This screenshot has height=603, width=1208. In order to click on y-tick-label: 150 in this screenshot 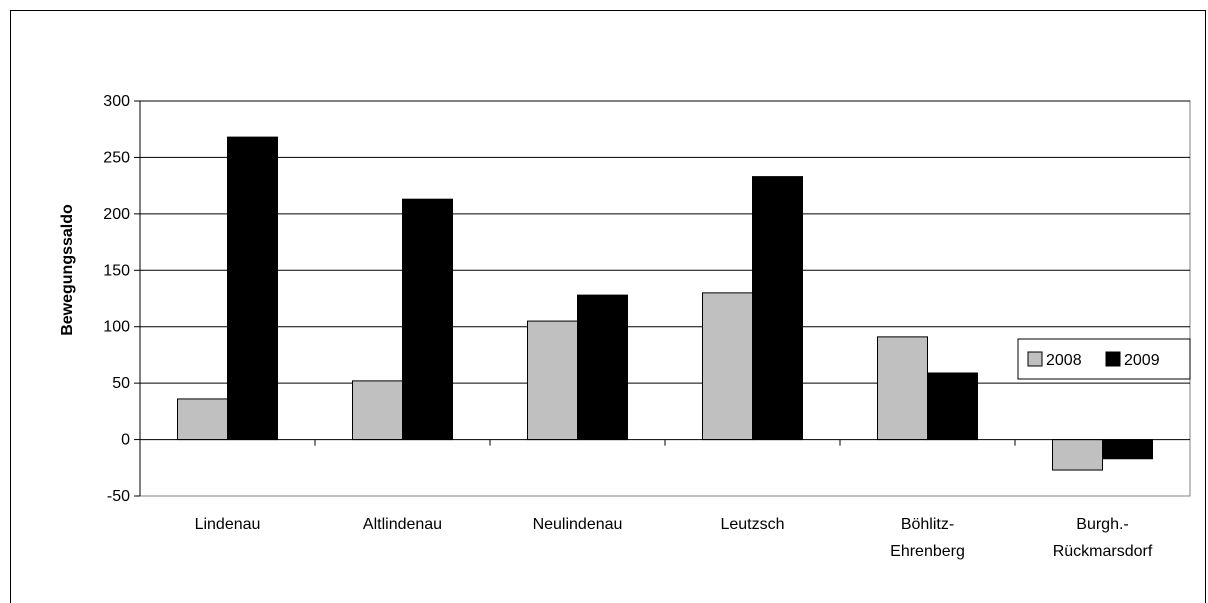, I will do `click(116, 270)`.